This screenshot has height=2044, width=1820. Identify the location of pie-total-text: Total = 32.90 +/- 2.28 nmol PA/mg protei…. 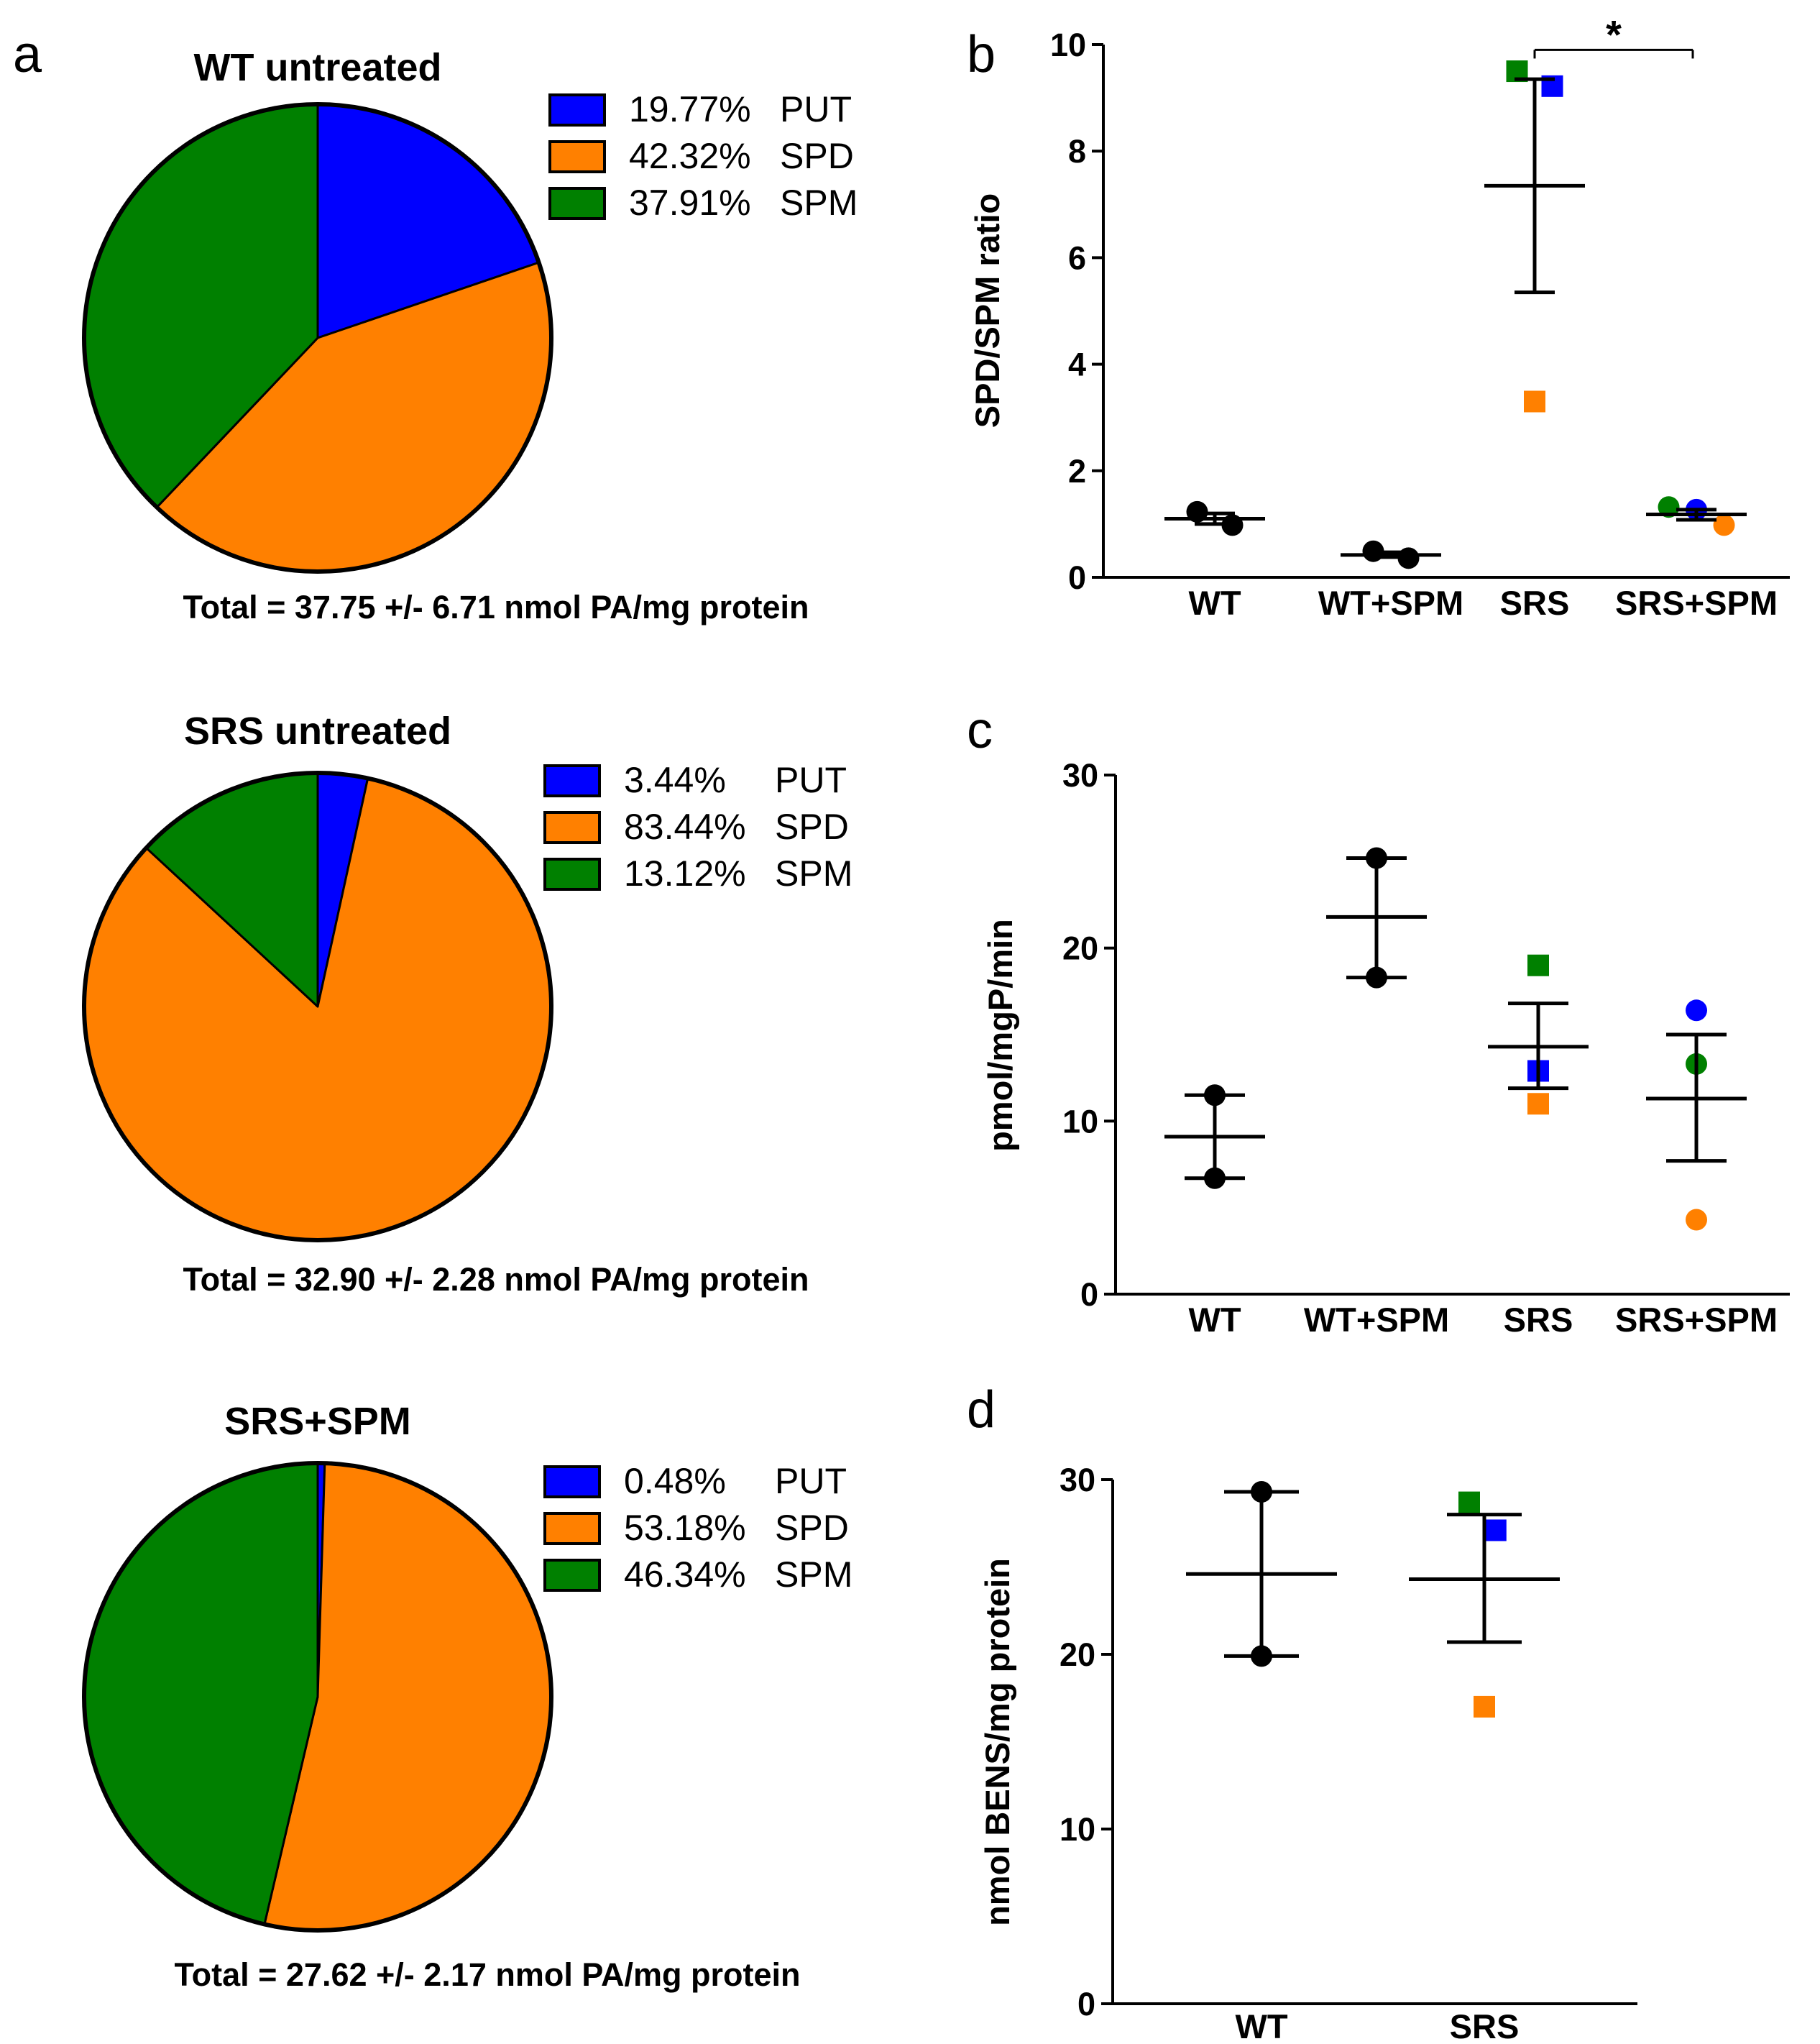
(496, 1279).